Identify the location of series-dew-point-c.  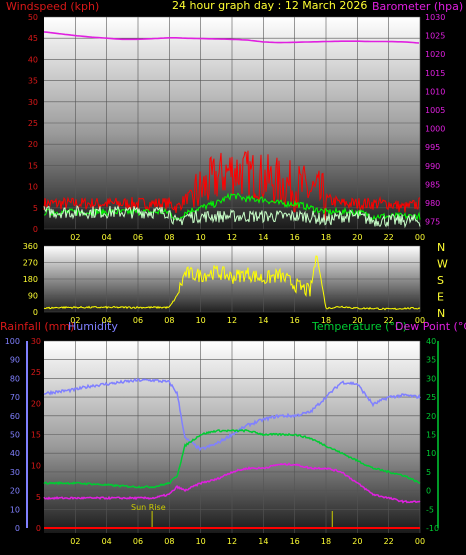
(232, 483).